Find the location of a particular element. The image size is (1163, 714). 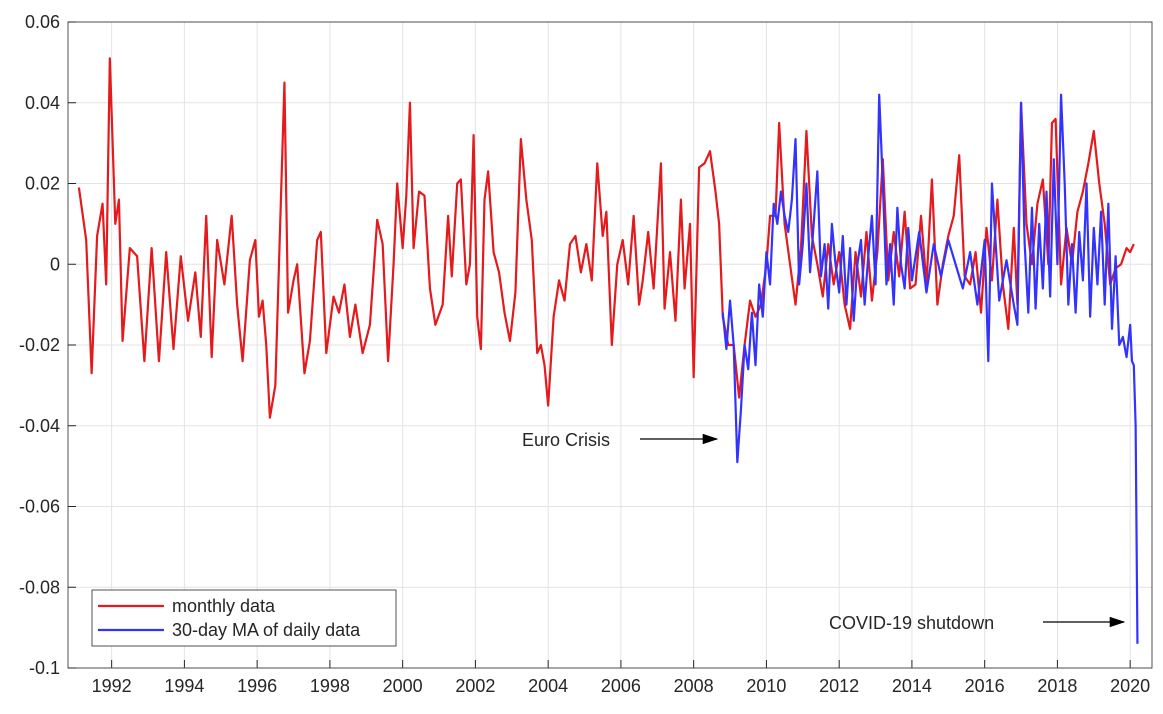

x-tick-label: 2006 is located at coordinates (621, 686).